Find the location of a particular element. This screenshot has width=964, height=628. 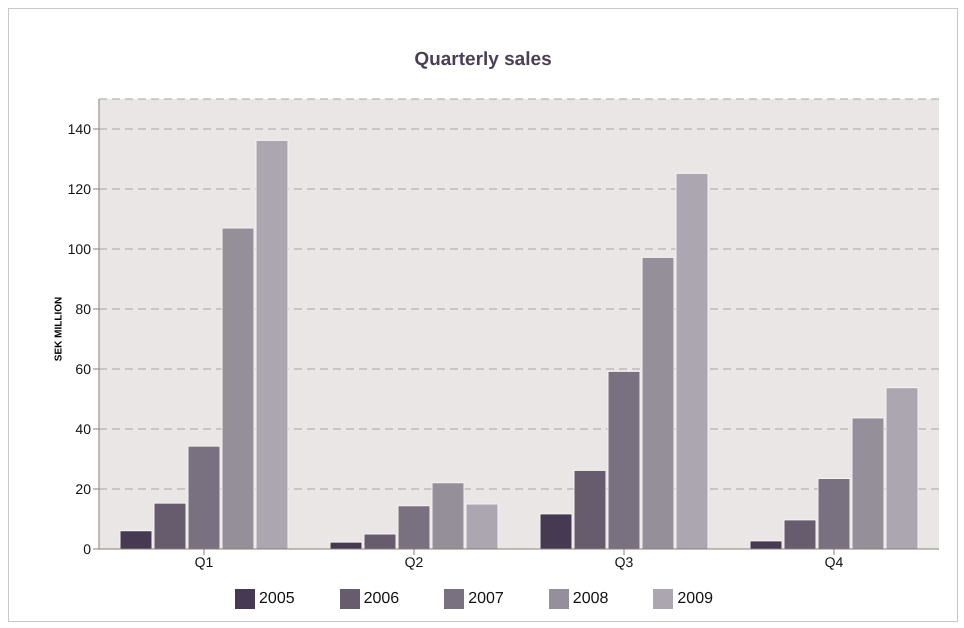

y-tick-label: 80 is located at coordinates (83, 308).